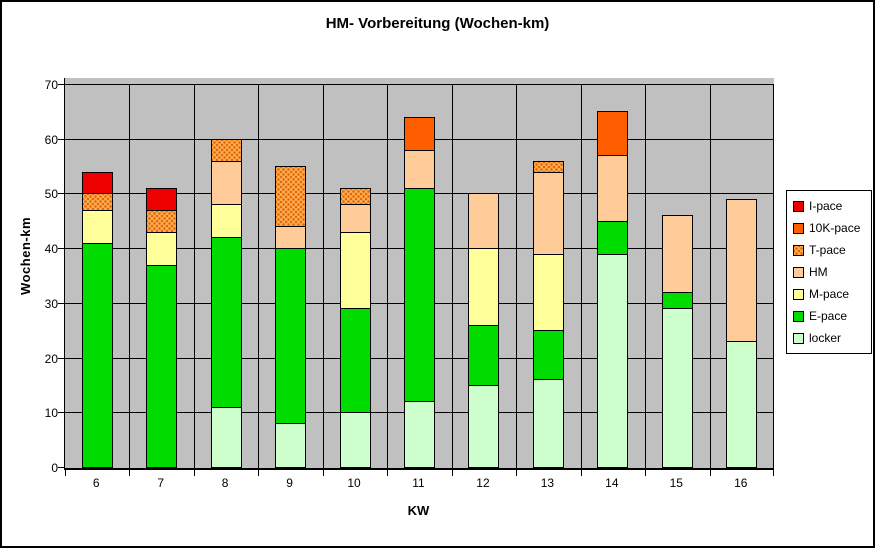 The image size is (875, 548). I want to click on legend-swatch-HM, so click(798, 272).